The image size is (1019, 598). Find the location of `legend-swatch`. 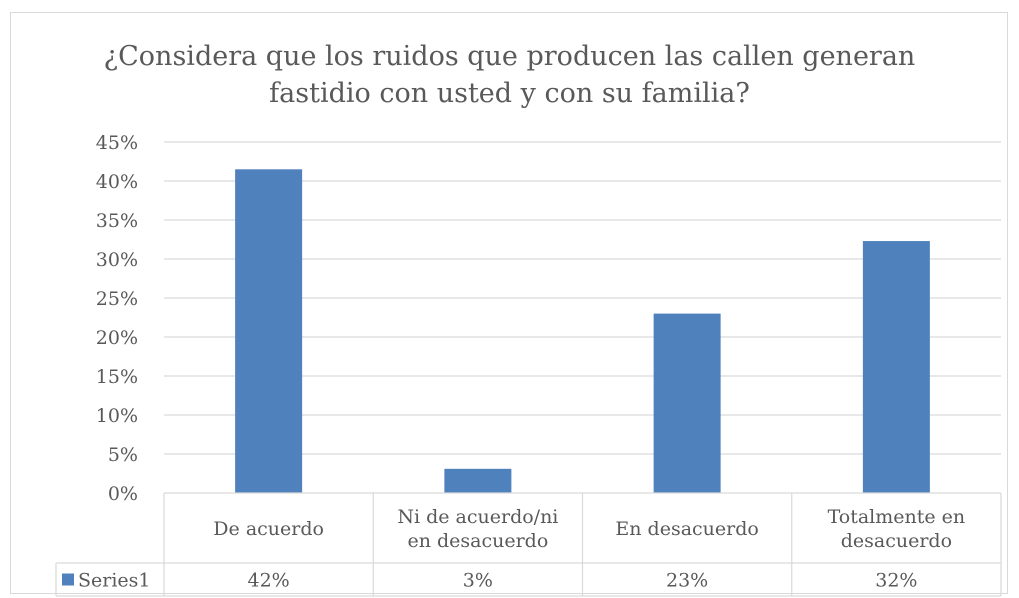

legend-swatch is located at coordinates (68, 579).